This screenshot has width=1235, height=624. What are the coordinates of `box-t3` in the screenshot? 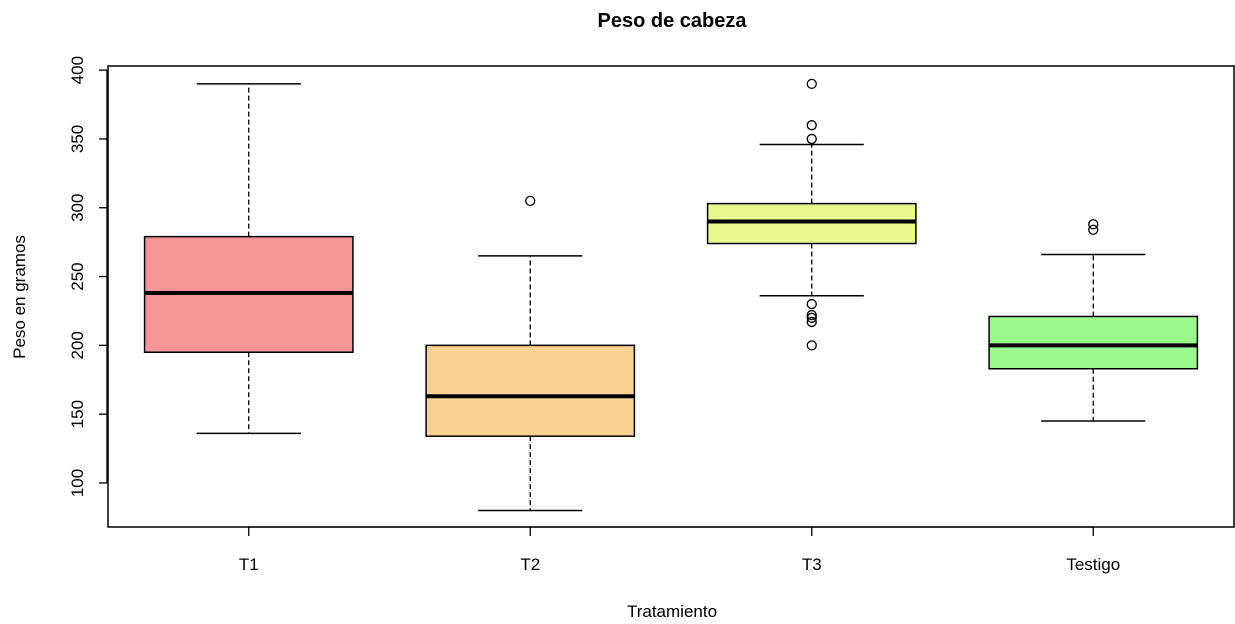 It's located at (811, 214).